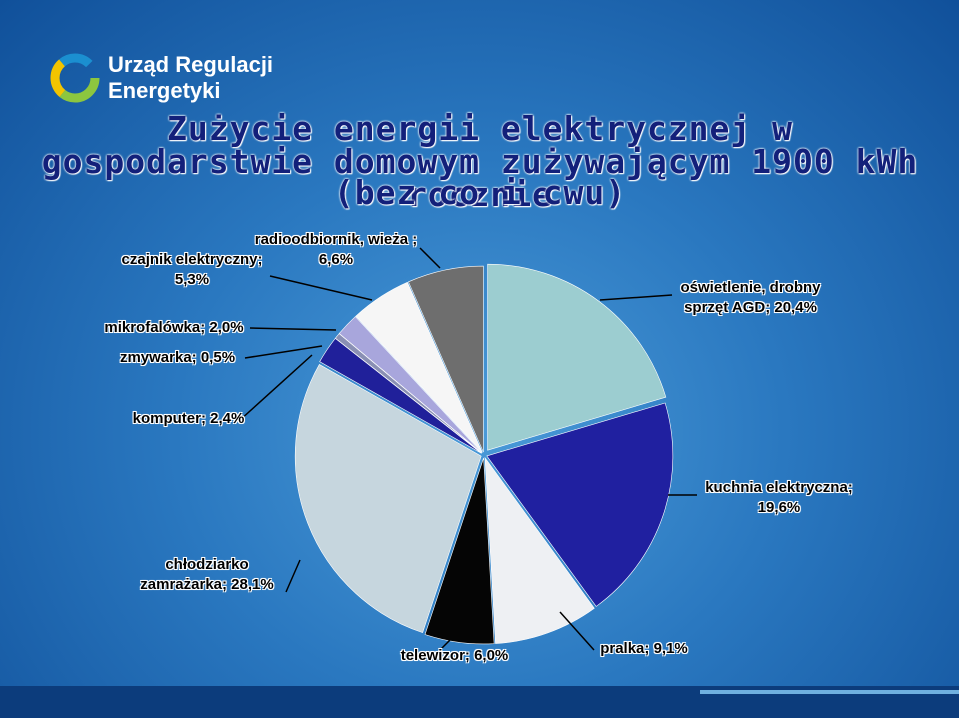 The height and width of the screenshot is (718, 959). Describe the element at coordinates (75, 78) in the screenshot. I see `logo-icon` at that location.